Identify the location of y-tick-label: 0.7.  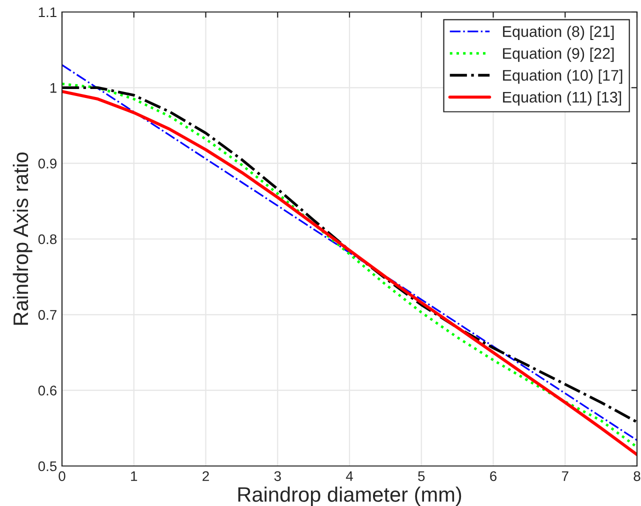
(47, 315).